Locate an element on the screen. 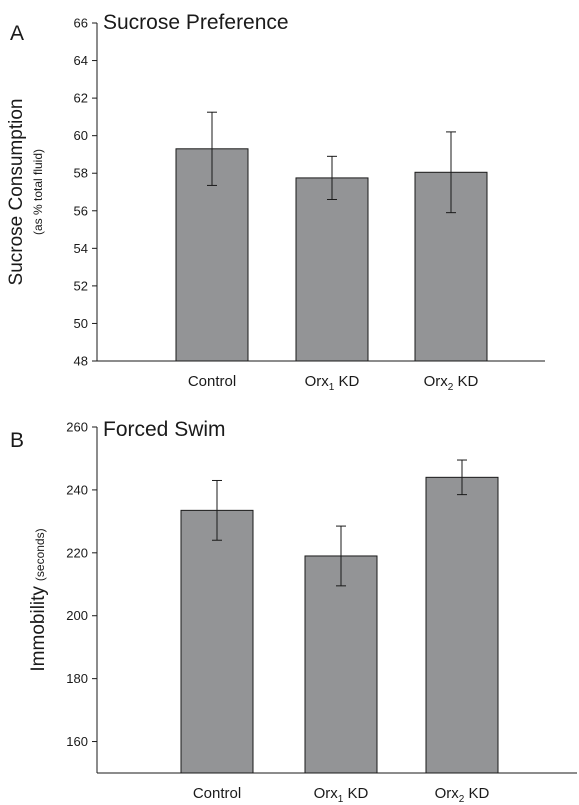 Image resolution: width=579 pixels, height=805 pixels. bar-orx2 is located at coordinates (462, 625).